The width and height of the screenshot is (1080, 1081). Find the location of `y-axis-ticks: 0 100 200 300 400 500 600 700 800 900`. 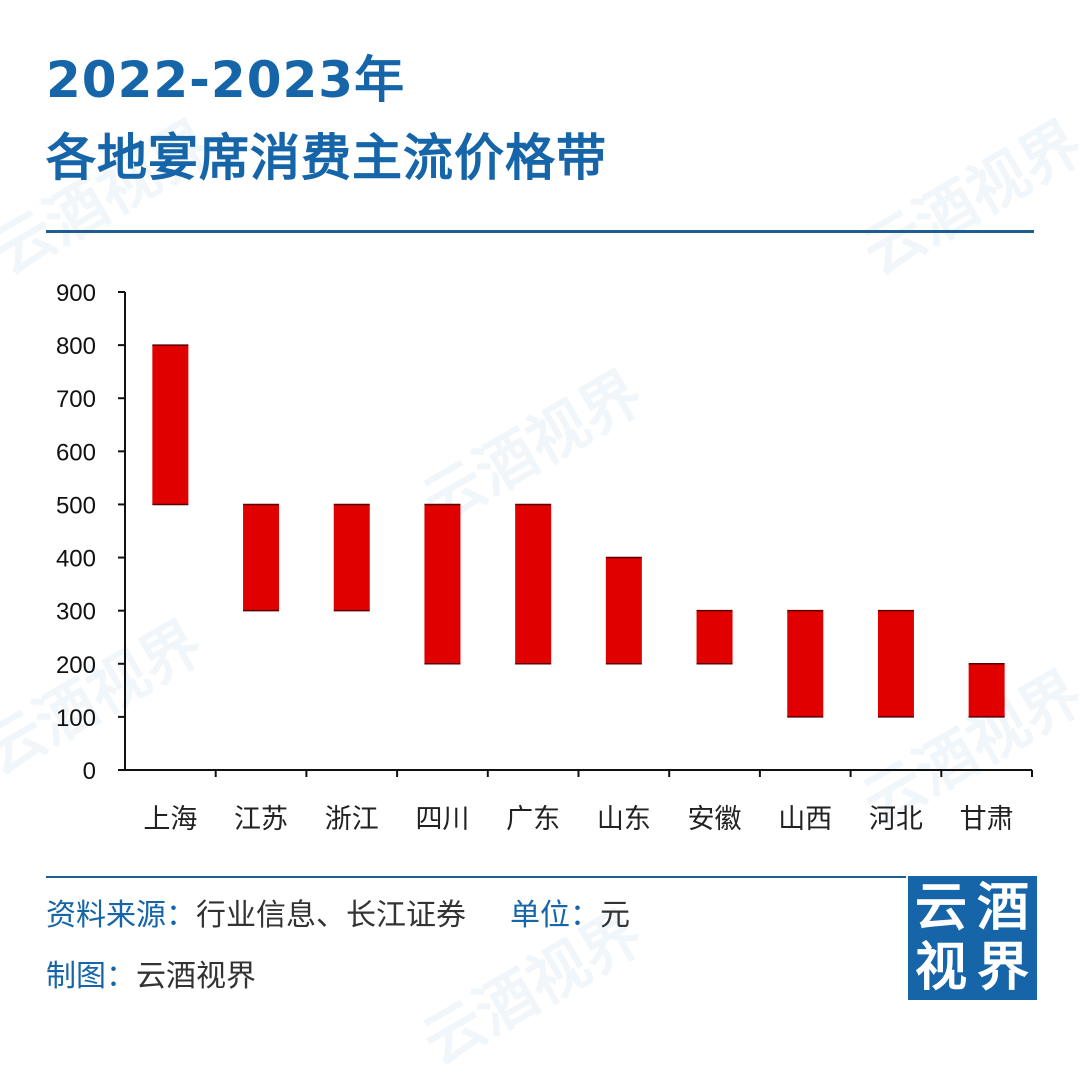

y-axis-ticks: 0 100 200 300 400 500 600 700 800 900 is located at coordinates (90, 532).